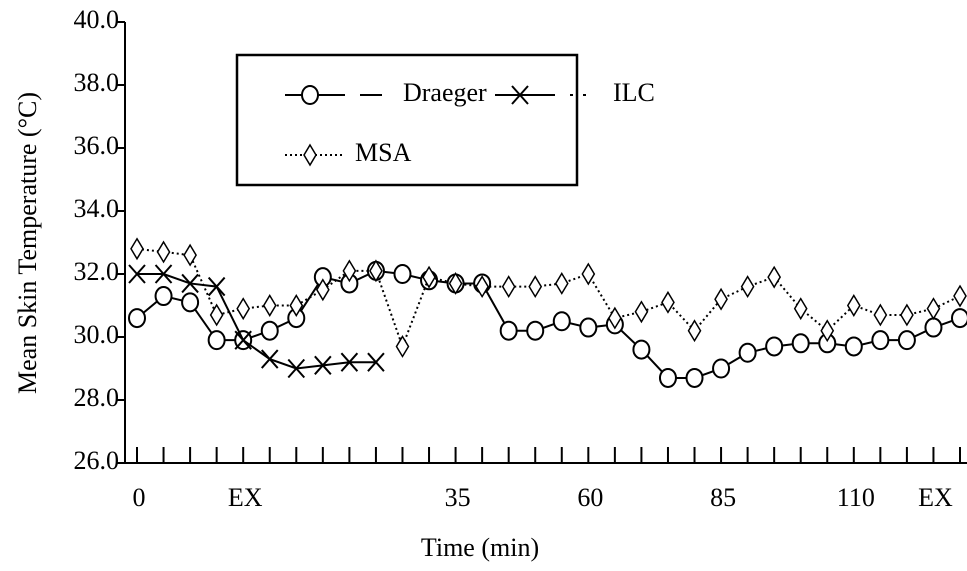 Image resolution: width=967 pixels, height=571 pixels. Describe the element at coordinates (383, 152) in the screenshot. I see `legend-label: MSA` at that location.